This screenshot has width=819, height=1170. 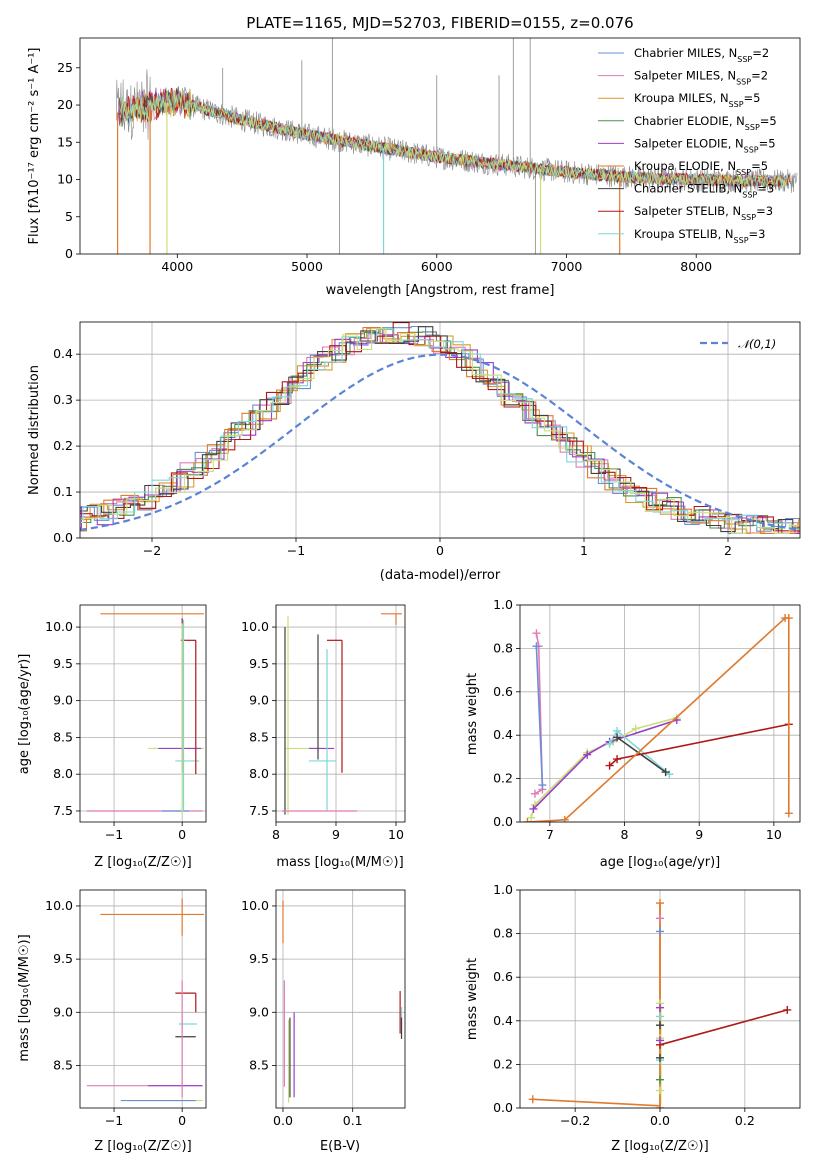 I want to click on legend-label: 𝒩(0,1), so click(x=757, y=344).